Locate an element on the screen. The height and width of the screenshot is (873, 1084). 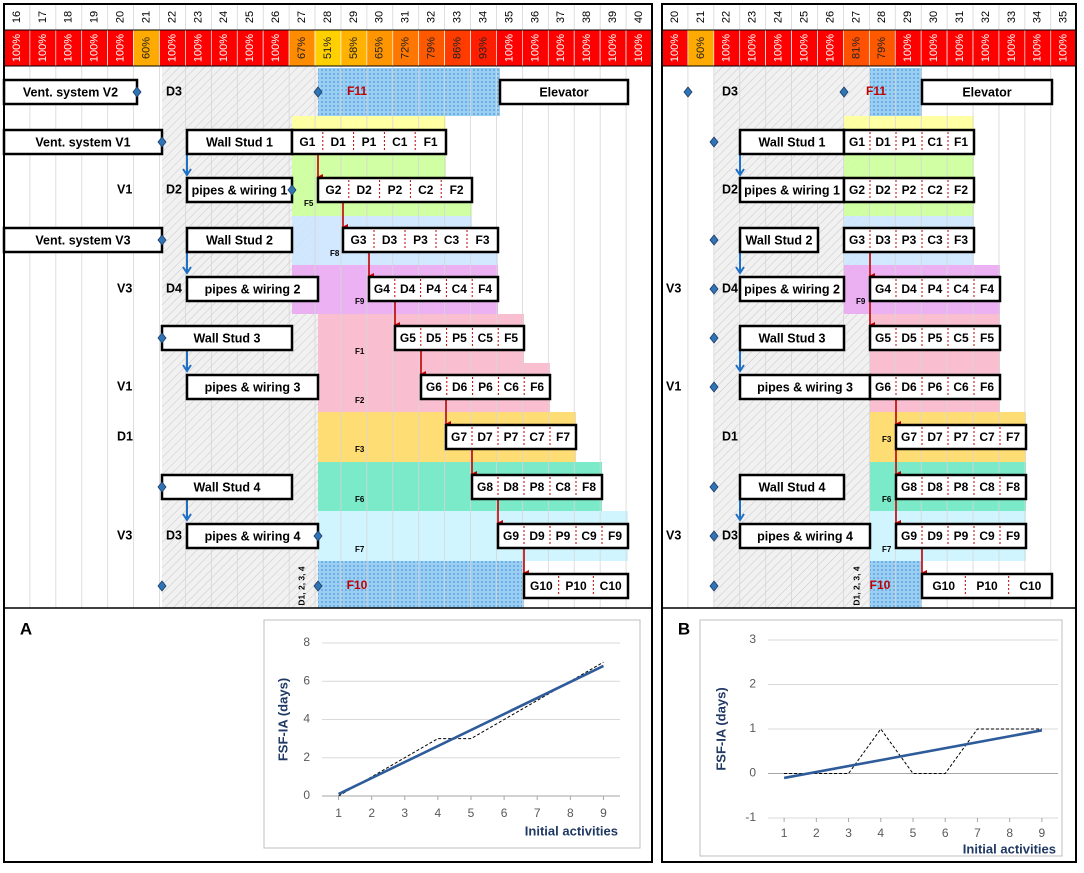
float-label: F9 is located at coordinates (360, 301).